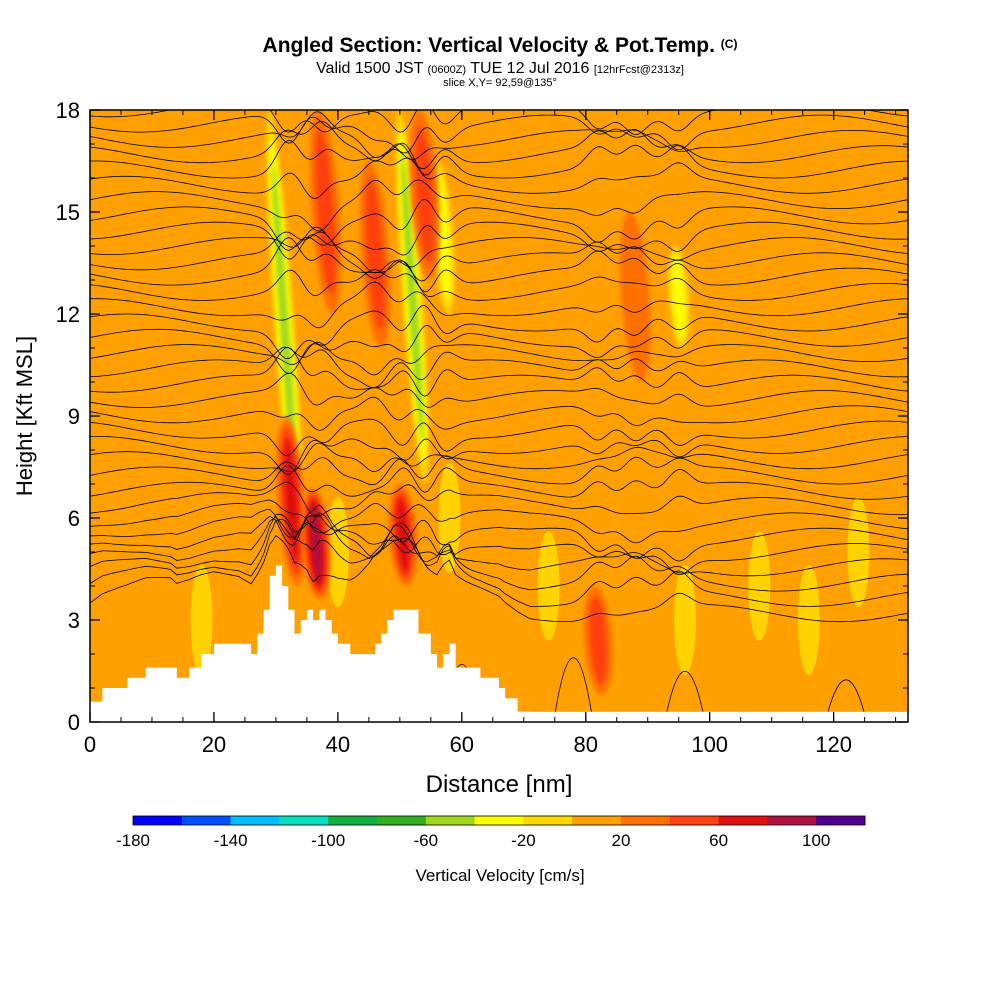 The width and height of the screenshot is (1000, 1000). What do you see at coordinates (24, 416) in the screenshot?
I see `y-axis-label: Height [Kft MSL]` at bounding box center [24, 416].